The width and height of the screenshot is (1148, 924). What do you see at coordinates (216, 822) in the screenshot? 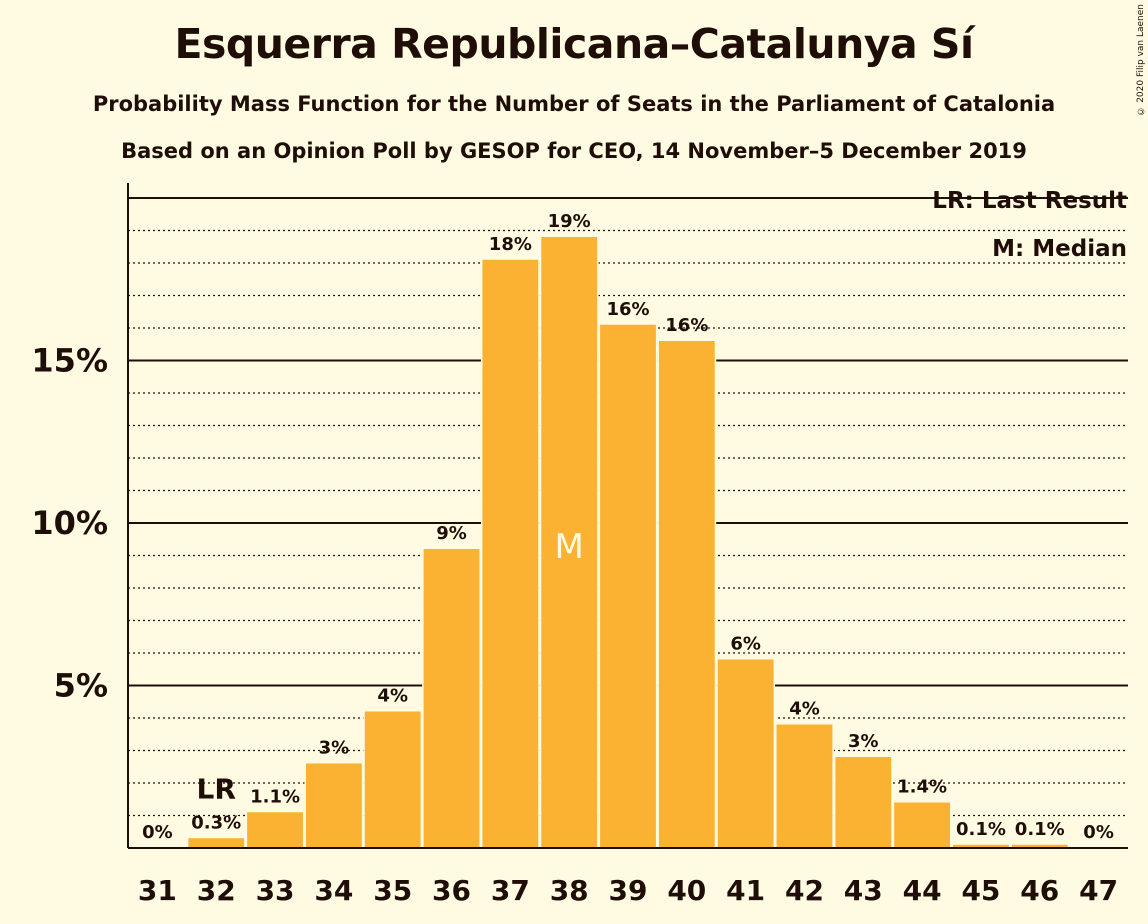
I see `bar-value-label: 0.3%` at bounding box center [216, 822].